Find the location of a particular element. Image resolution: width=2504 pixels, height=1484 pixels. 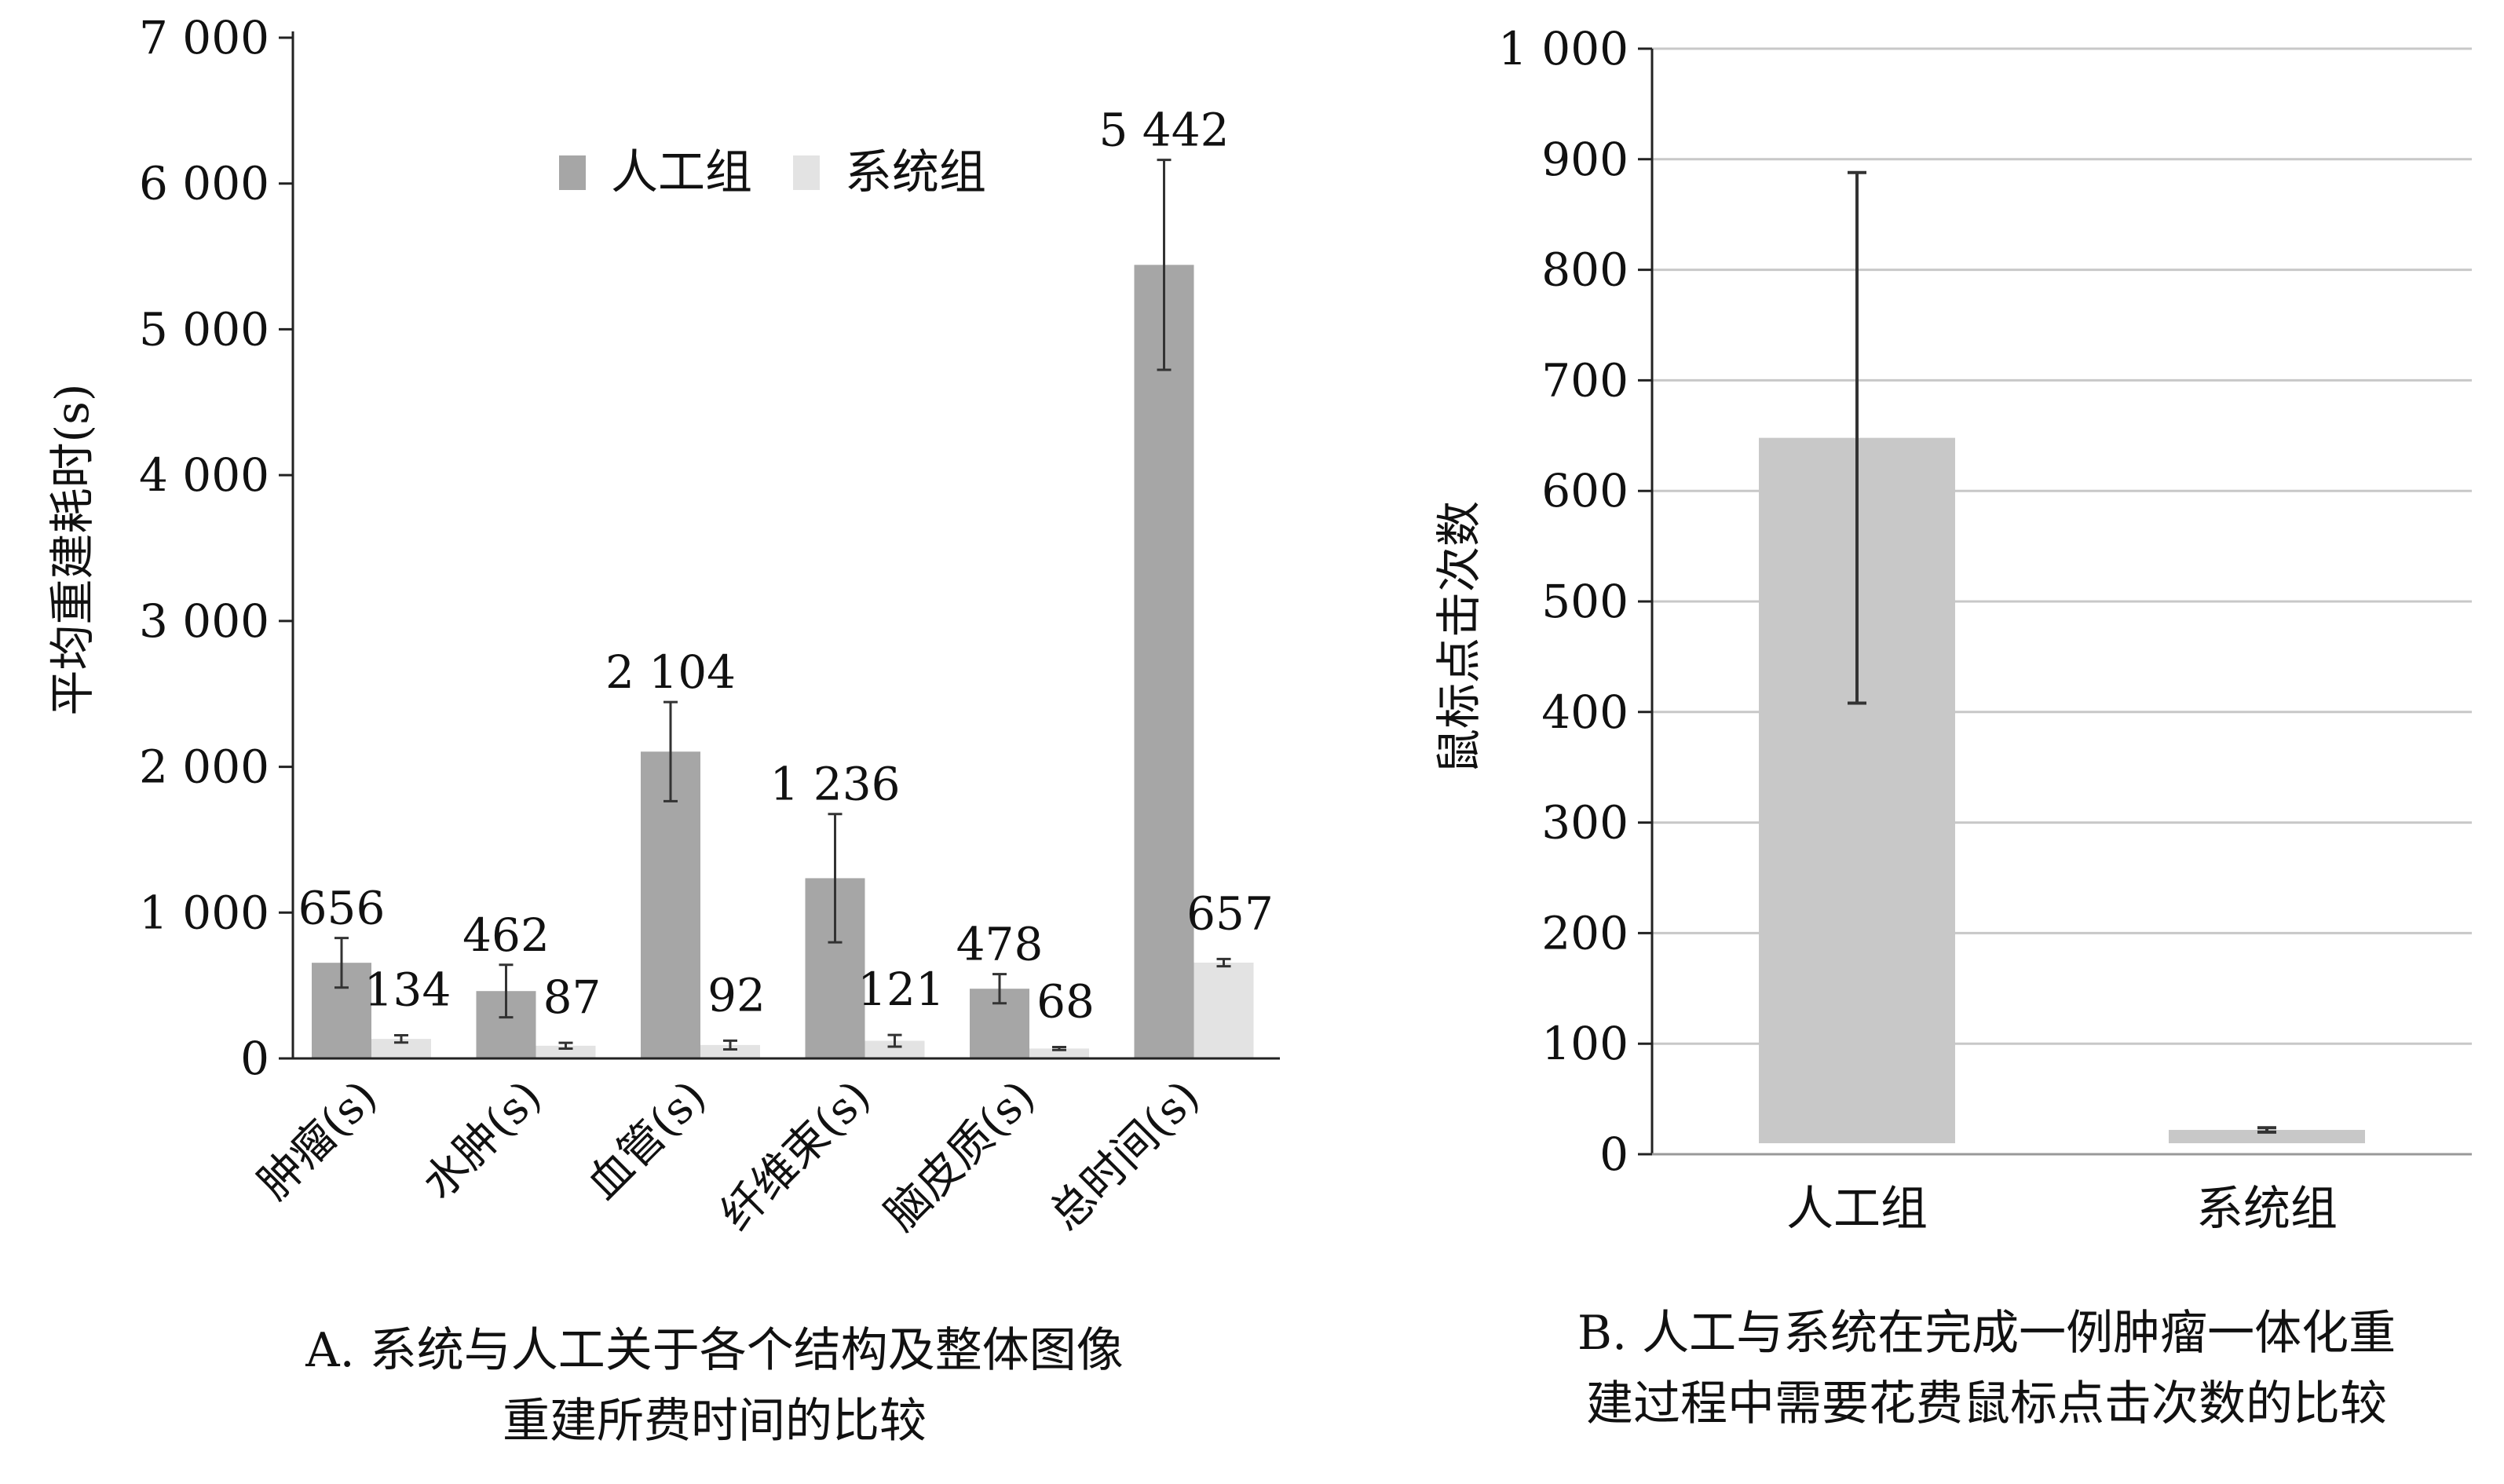

legend-label-manual: 人工组 is located at coordinates (682, 172).